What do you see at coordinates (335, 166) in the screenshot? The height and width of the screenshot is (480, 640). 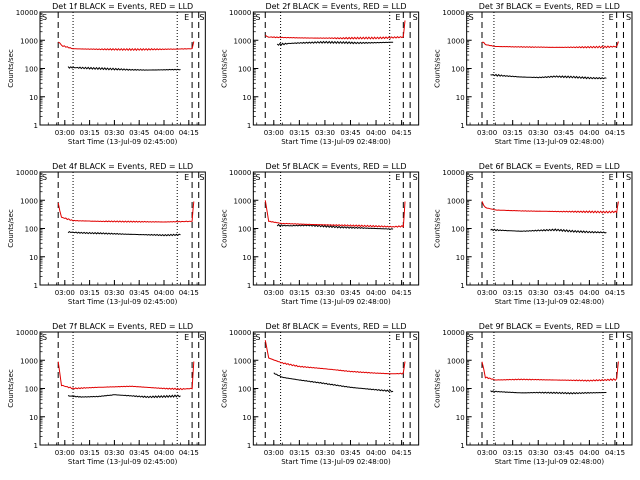 I see `chart-title: Det 5f BLACK = Events, RED = LLD` at bounding box center [335, 166].